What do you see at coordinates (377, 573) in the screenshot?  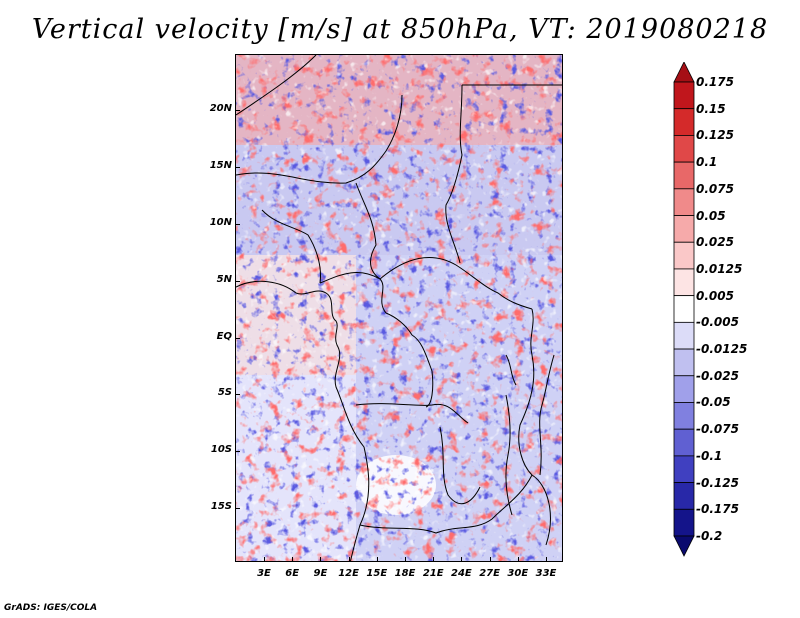 I see `lon-tick-label: 15E` at bounding box center [377, 573].